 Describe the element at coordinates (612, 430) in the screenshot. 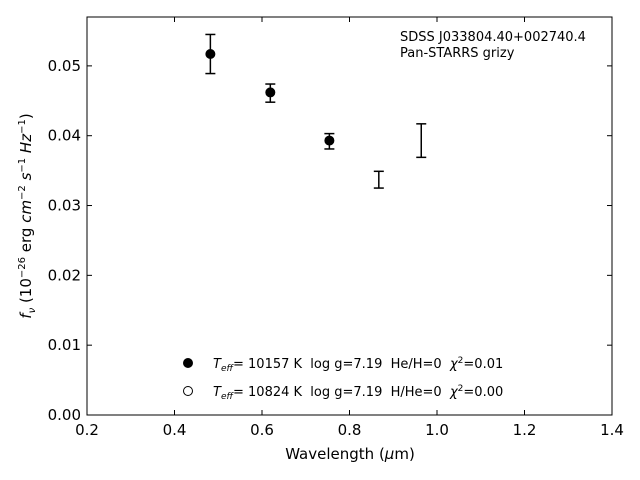

I see `x-tick-label: 1.4` at that location.